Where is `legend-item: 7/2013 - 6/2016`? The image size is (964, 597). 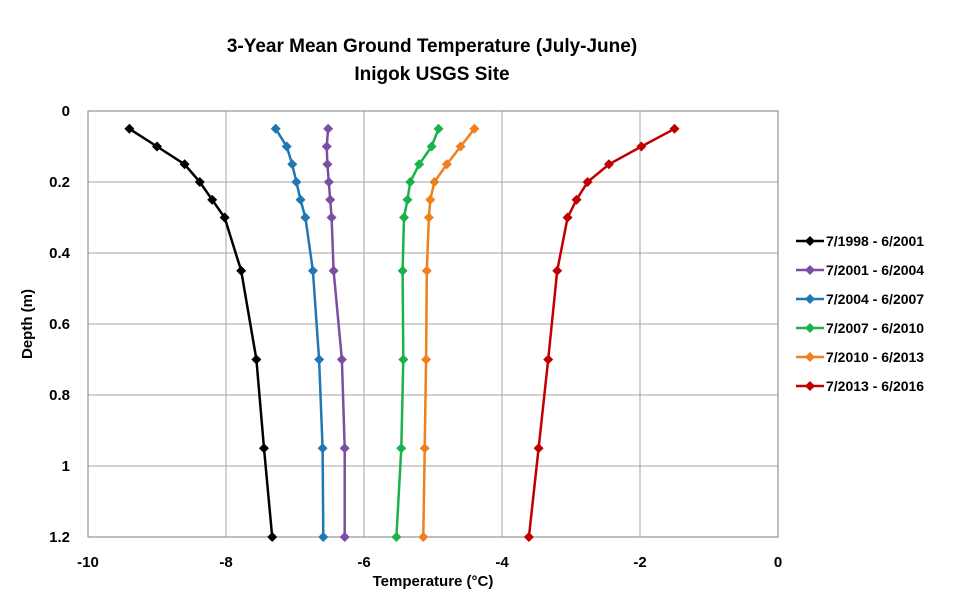 legend-item: 7/2013 - 6/2016 is located at coordinates (860, 386).